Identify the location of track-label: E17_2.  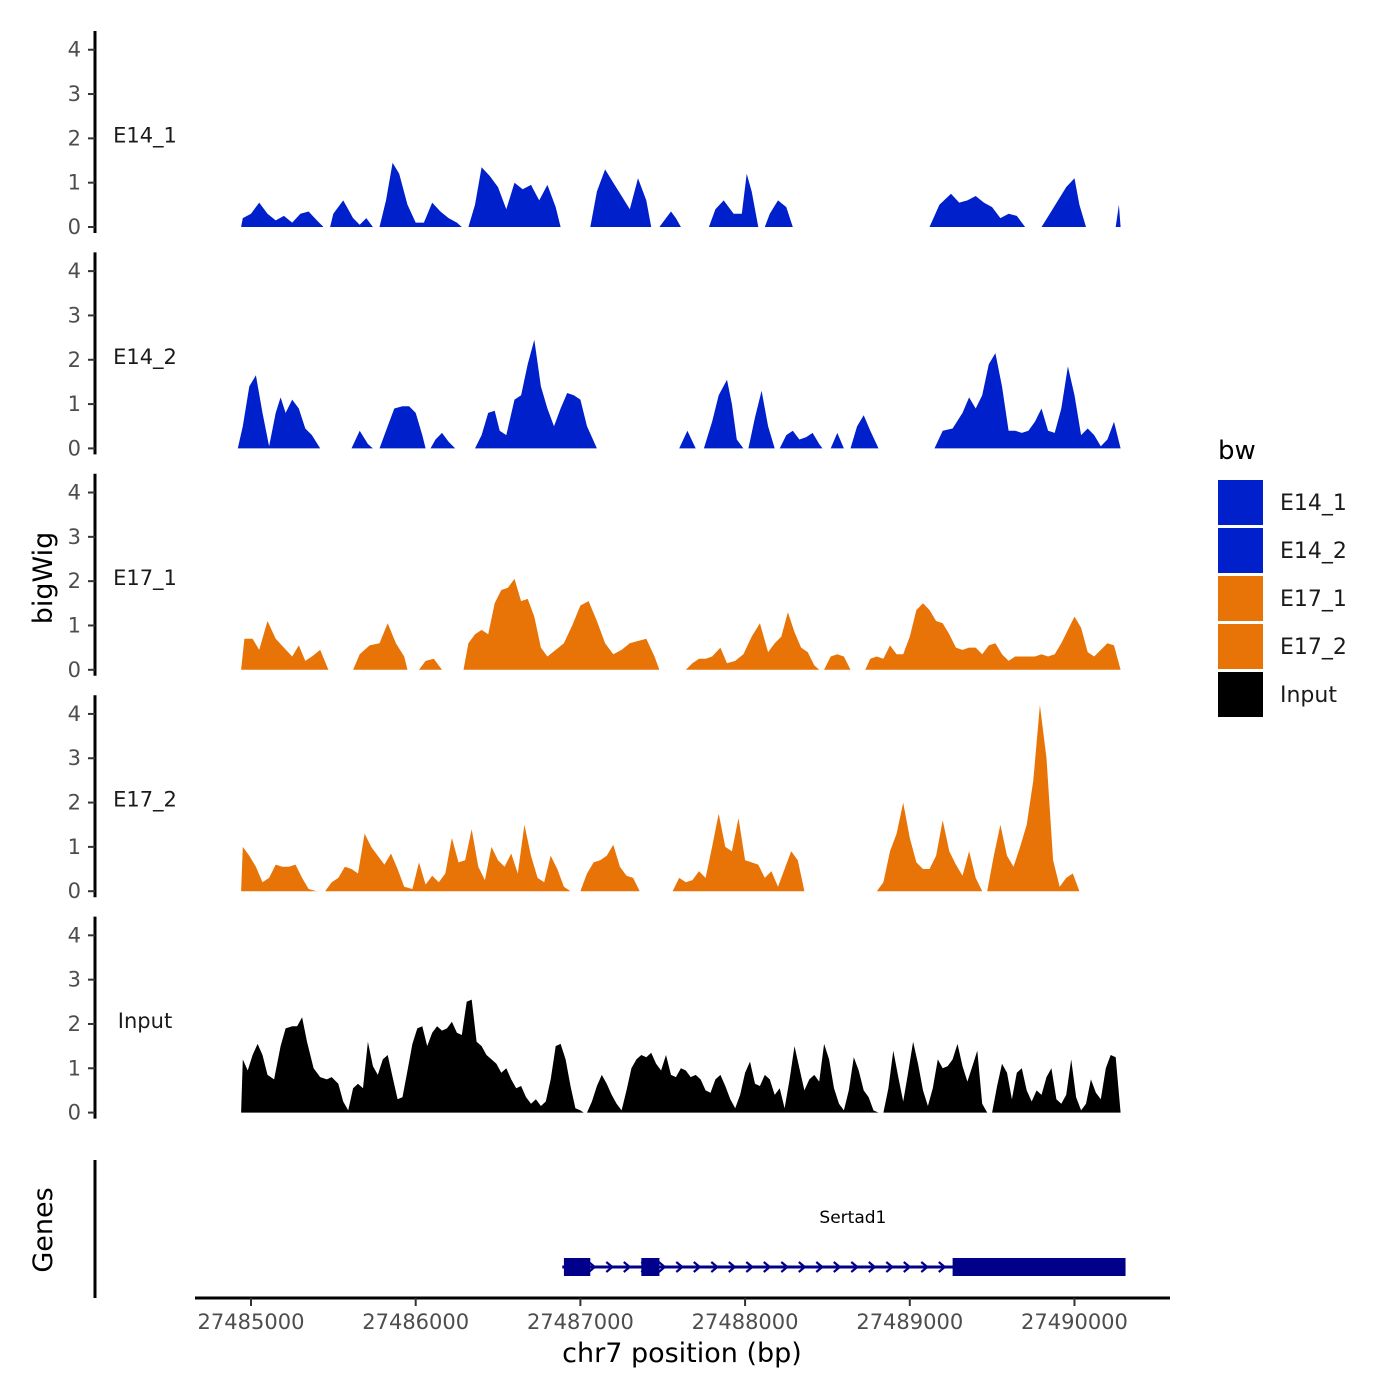
(145, 800).